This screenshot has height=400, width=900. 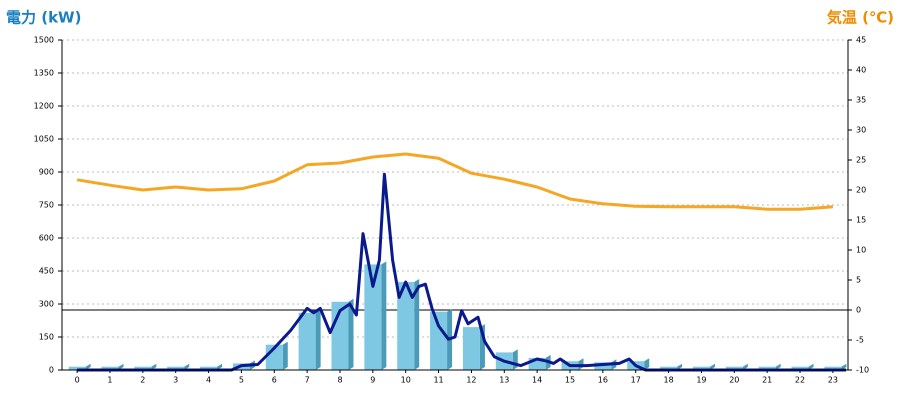 What do you see at coordinates (175, 380) in the screenshot?
I see `x-tick-label: 3` at bounding box center [175, 380].